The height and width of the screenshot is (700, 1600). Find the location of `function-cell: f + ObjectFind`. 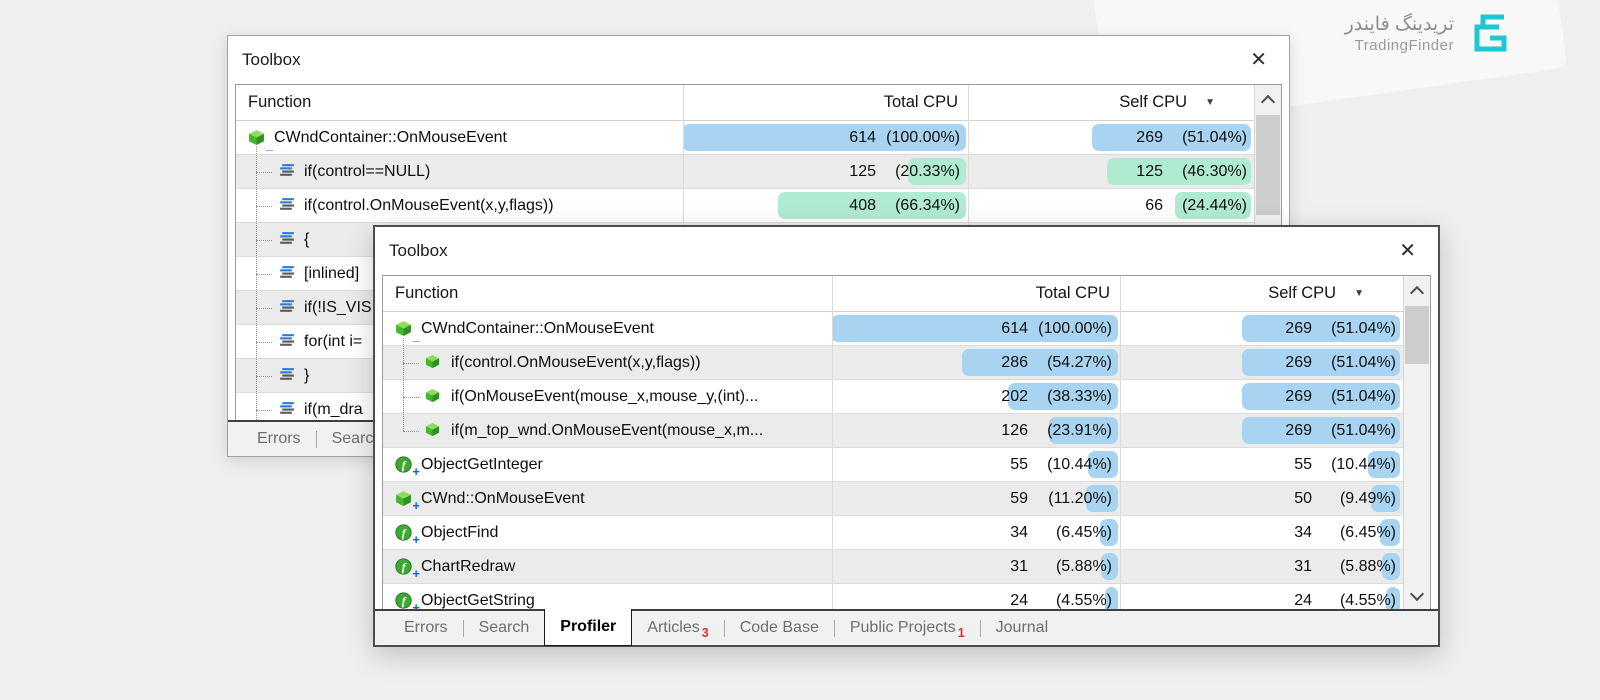

function-cell: f + ObjectFind is located at coordinates (608, 532).